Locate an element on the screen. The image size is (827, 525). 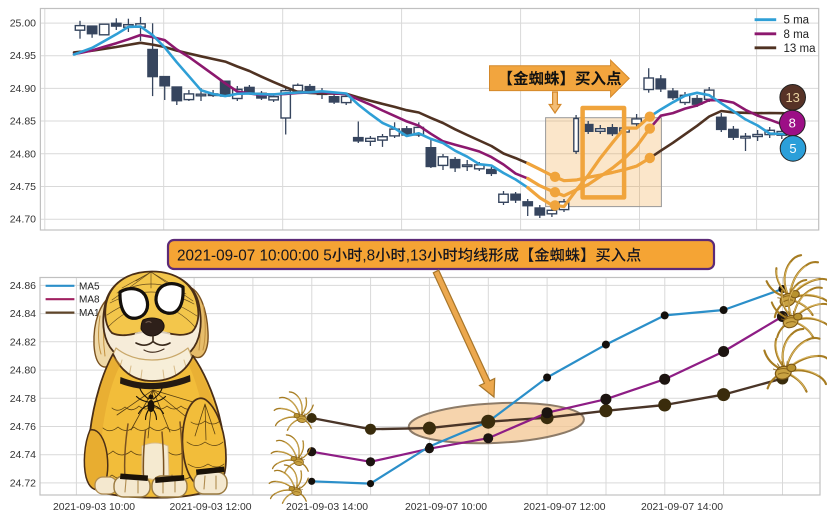
svg-text: 2021-09-03 14:00 is located at coordinates (327, 507).